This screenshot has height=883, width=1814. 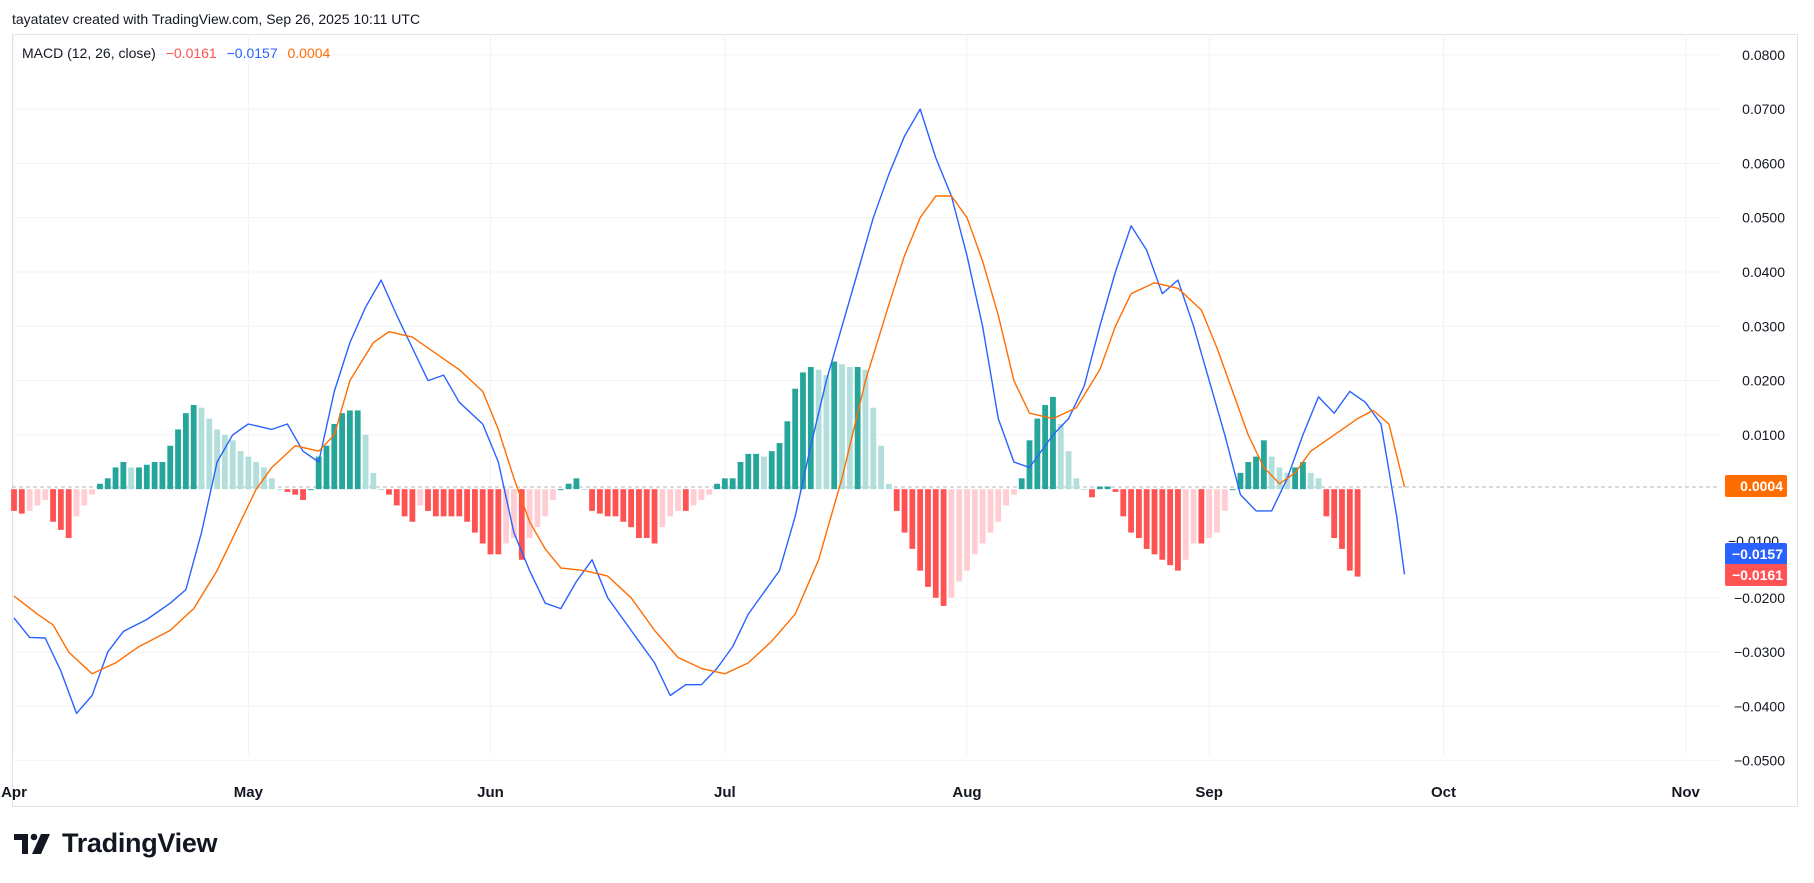 I want to click on x-tick-label: Oct, so click(x=1443, y=792).